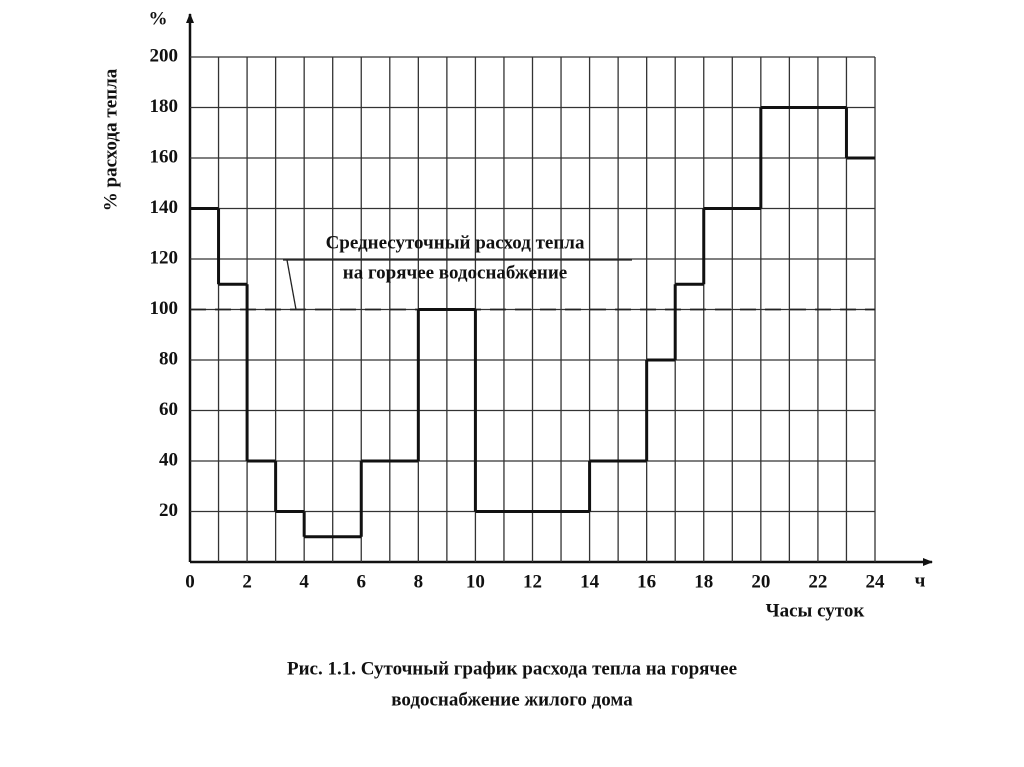 This screenshot has height=767, width=1024. Describe the element at coordinates (164, 106) in the screenshot. I see `y-tick-label: 180` at that location.